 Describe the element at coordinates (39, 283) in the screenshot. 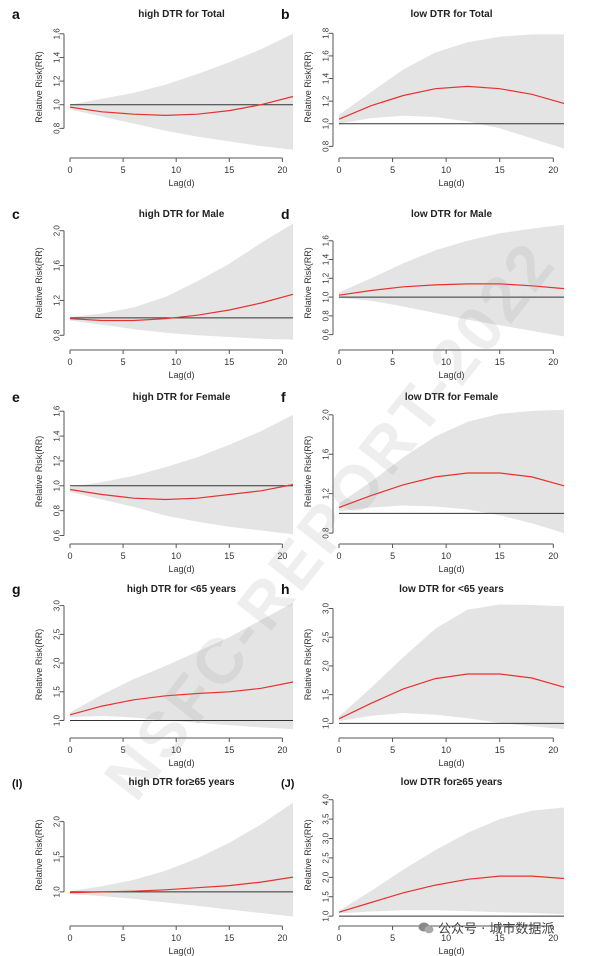

I see `chart-2-y-axis-label: Relative Risk(RR)` at that location.